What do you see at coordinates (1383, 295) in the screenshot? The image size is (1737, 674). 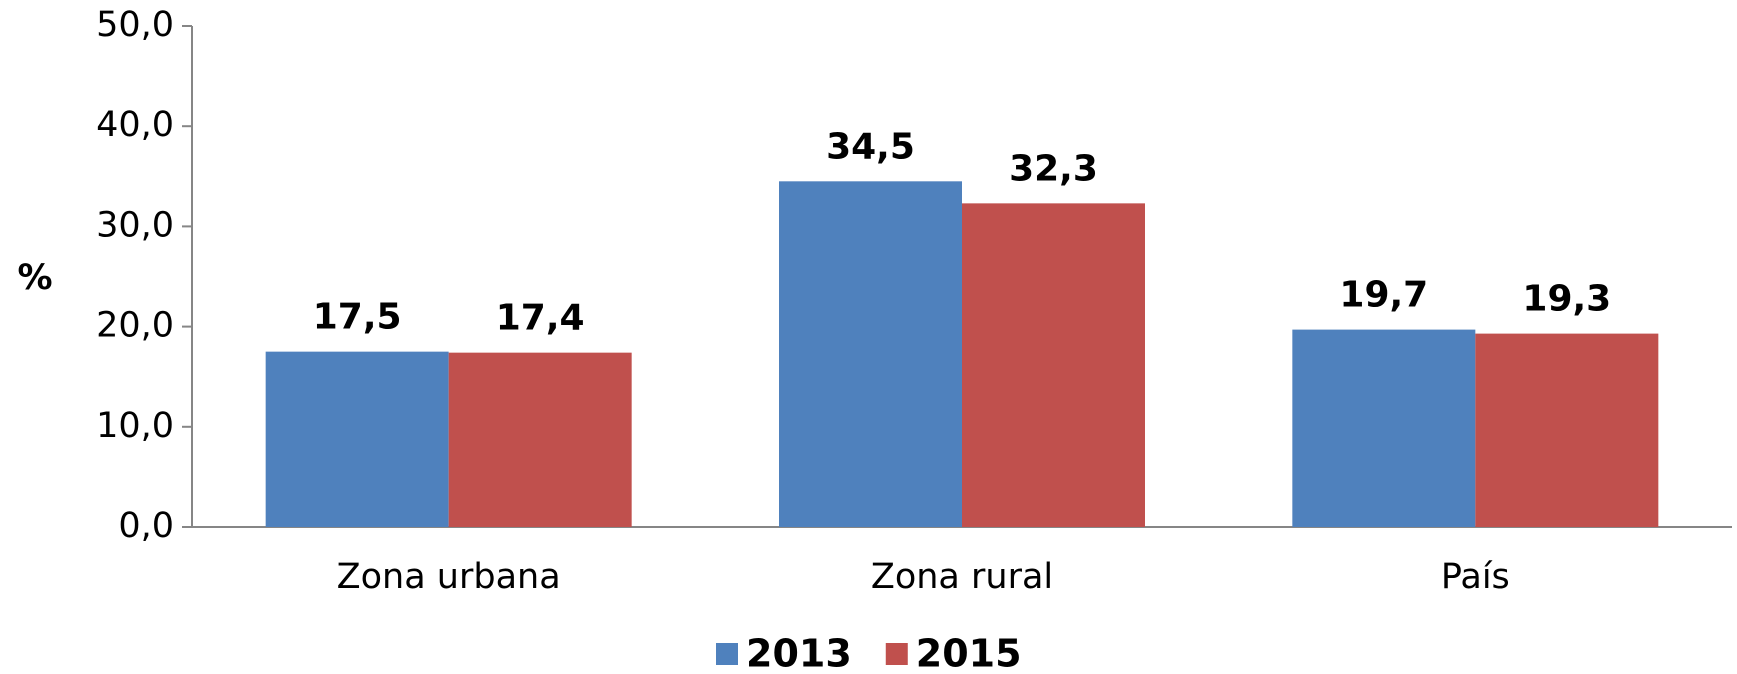 I see `value-label: 19,7` at bounding box center [1383, 295].